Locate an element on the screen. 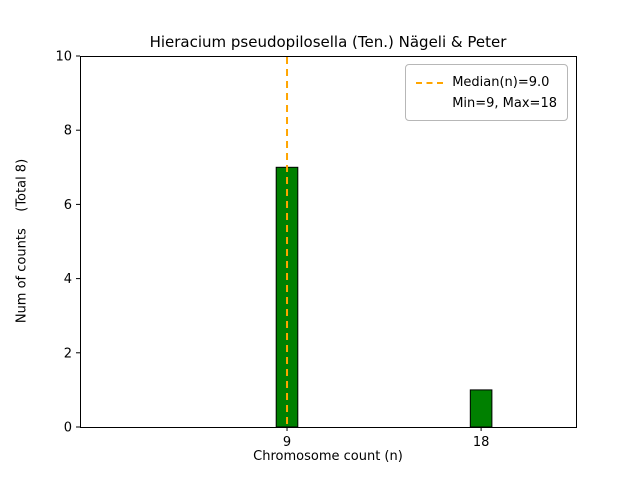 Image resolution: width=640 pixels, height=480 pixels. legend-entry-median: Median(n)=9.0 is located at coordinates (486, 82).